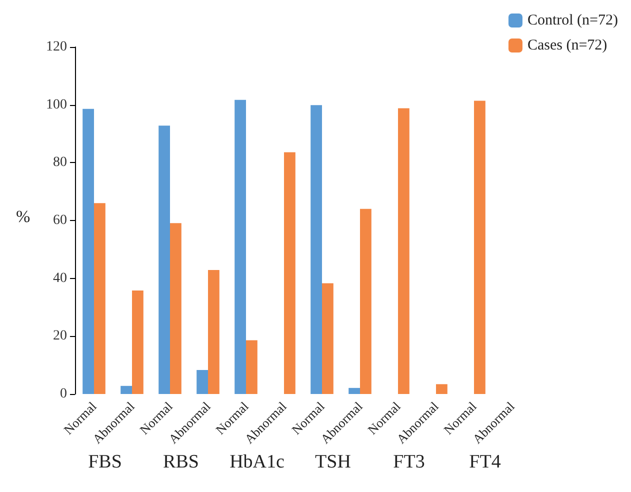 This screenshot has height=492, width=631. I want to click on y-tick-label: 120, so click(56, 47).